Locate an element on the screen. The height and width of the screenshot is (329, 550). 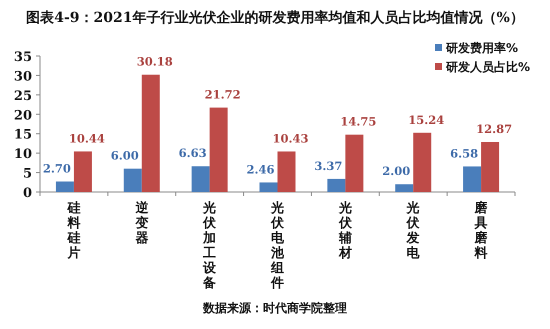
data-label: 2.46 is located at coordinates (260, 169).